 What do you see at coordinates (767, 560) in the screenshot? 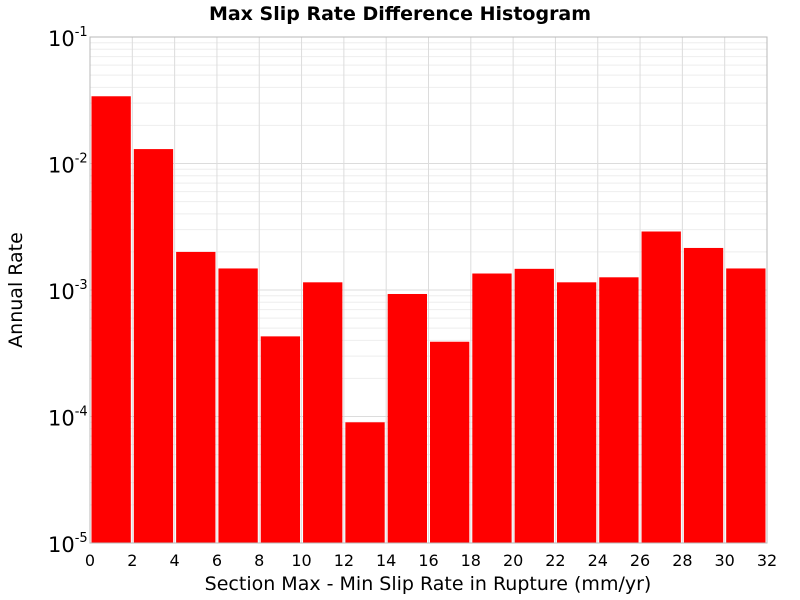
I see `x-tick-label: 32` at bounding box center [767, 560].